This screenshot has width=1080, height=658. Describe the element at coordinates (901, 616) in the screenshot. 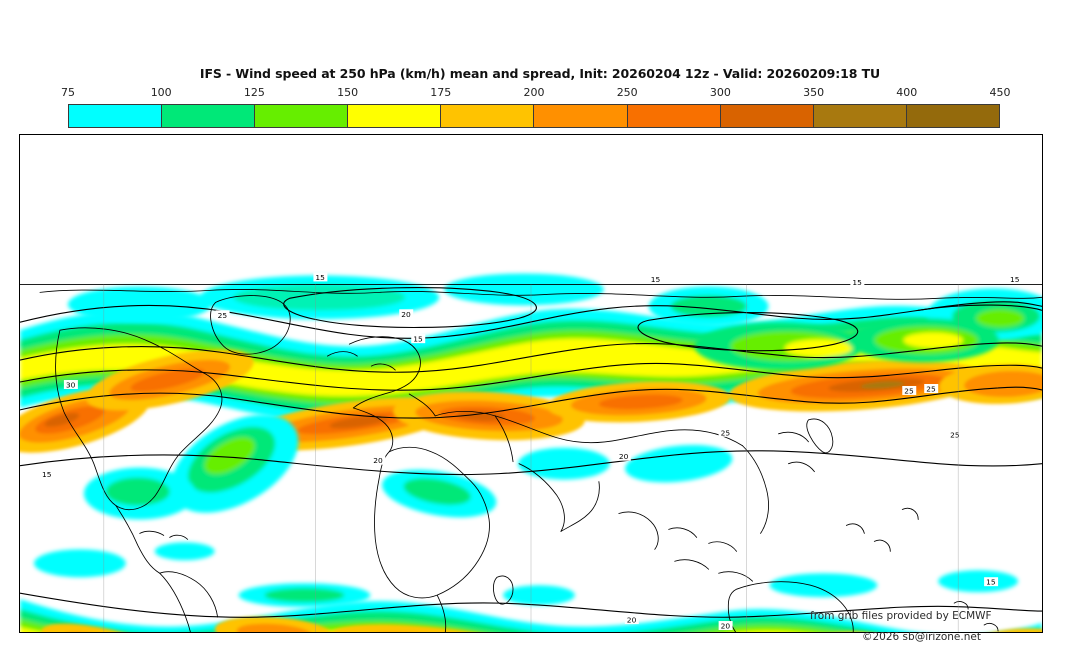

I see `data-source-credit: from grib files provided by ECMWF` at that location.